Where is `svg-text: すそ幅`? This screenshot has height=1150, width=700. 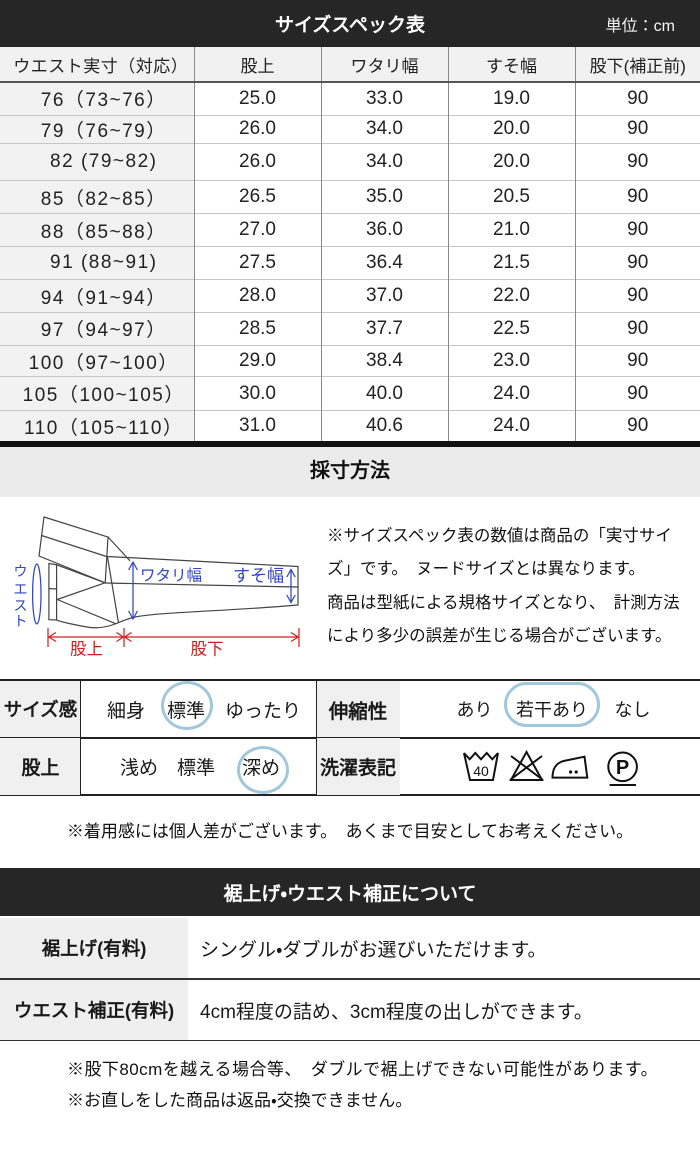
svg-text: すそ幅 is located at coordinates (258, 576).